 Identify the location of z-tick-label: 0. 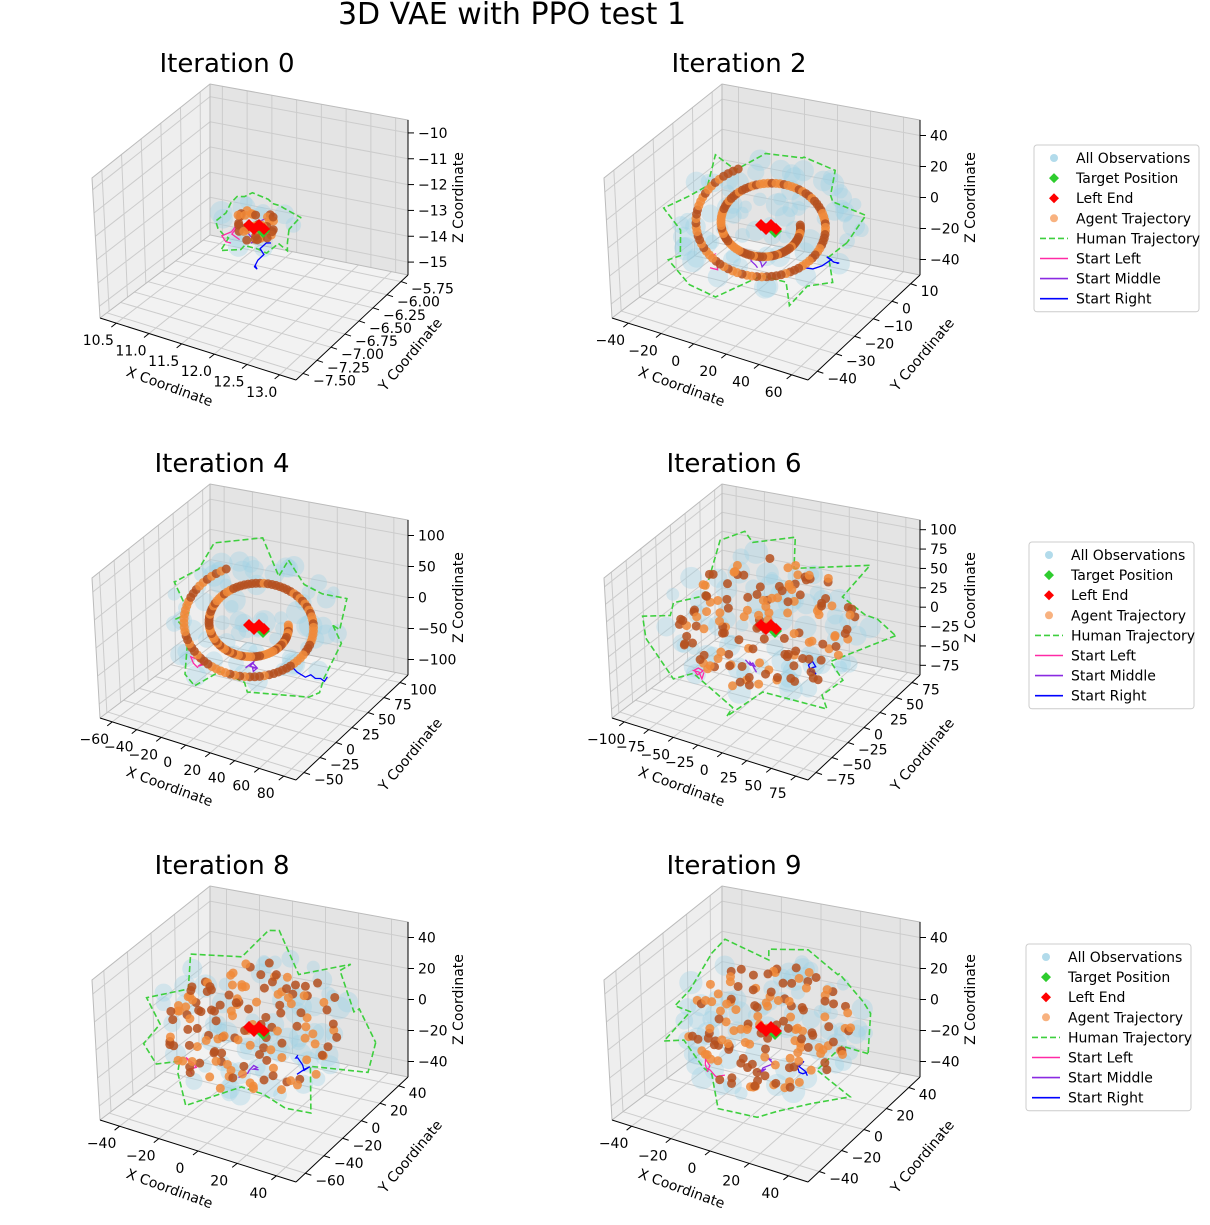
(934, 608).